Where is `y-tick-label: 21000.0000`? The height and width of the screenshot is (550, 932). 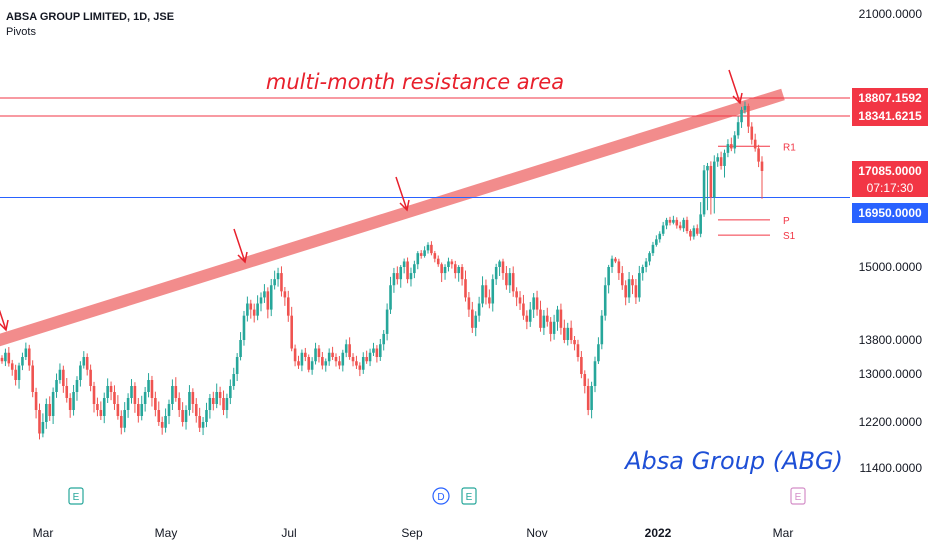
y-tick-label: 21000.0000 is located at coordinates (891, 14).